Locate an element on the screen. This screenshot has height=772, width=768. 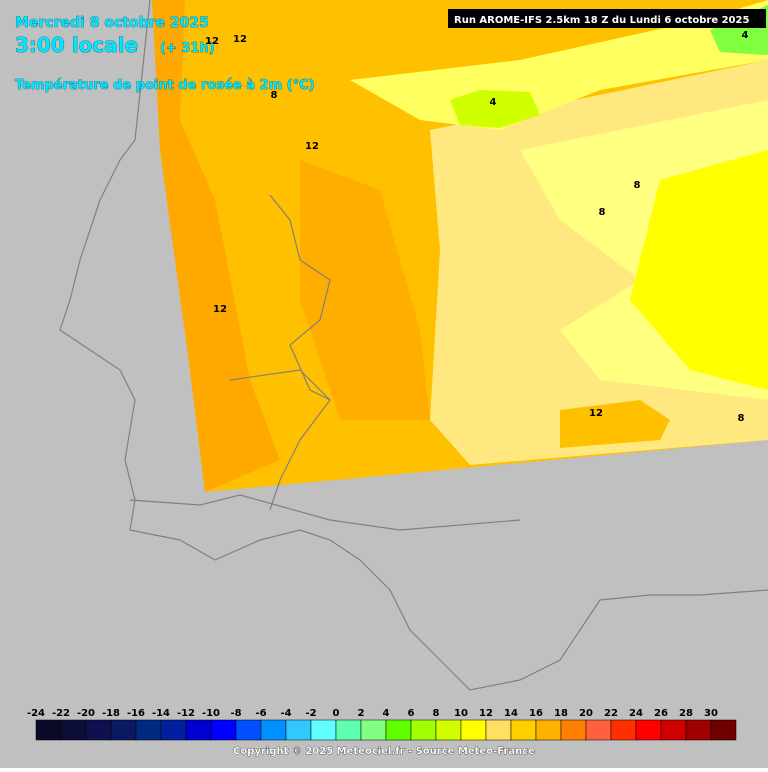
run-box is located at coordinates (607, 18).